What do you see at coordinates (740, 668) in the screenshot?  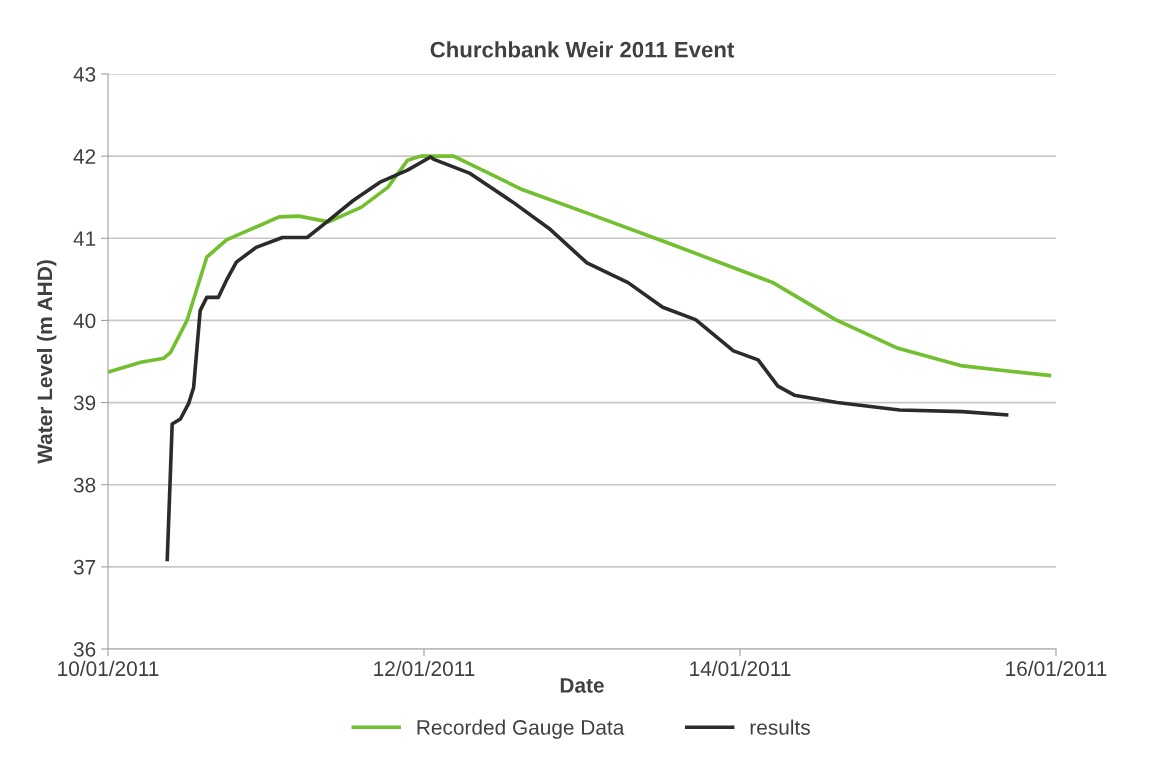 I see `x-tick-label: 14/01/2011` at bounding box center [740, 668].